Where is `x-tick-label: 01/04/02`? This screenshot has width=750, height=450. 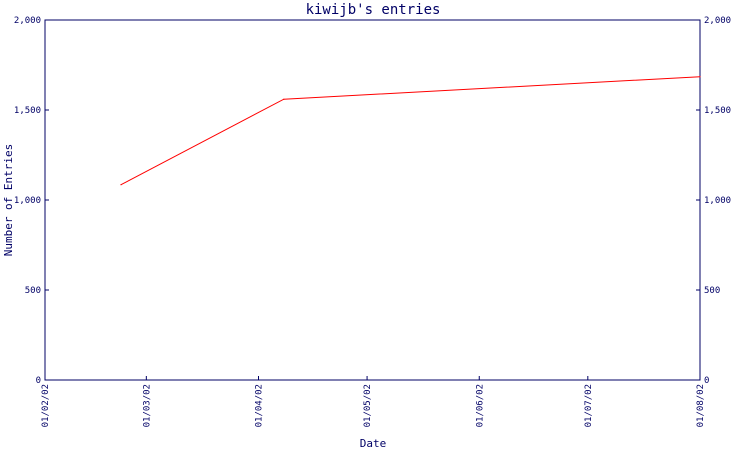
x-tick-label: 01/04/02 is located at coordinates (260, 405).